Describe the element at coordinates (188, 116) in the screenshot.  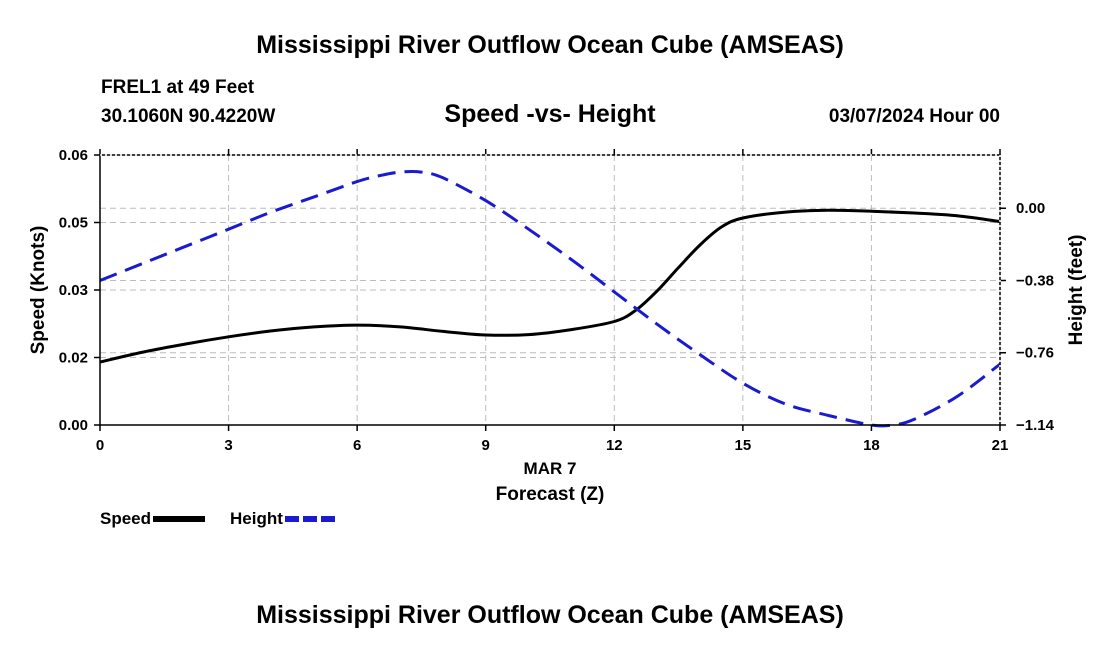
I see `station-coordinates: 30.1060N 90.4220W` at that location.